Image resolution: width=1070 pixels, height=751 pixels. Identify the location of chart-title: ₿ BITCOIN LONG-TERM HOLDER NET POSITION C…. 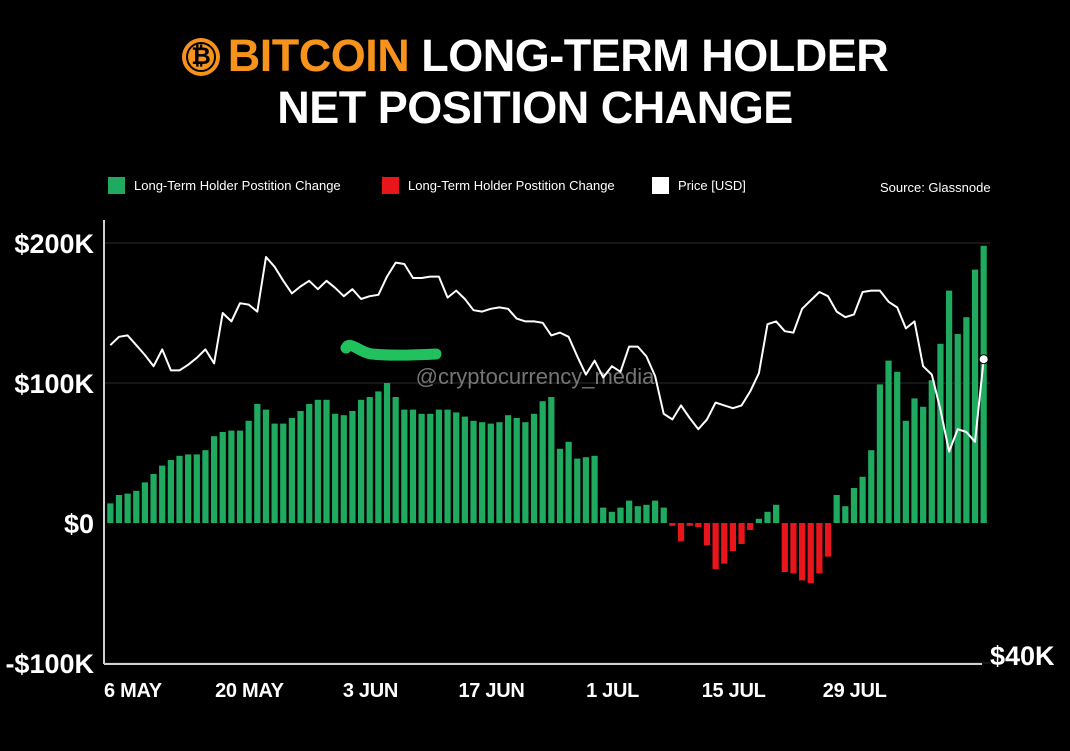
(535, 82).